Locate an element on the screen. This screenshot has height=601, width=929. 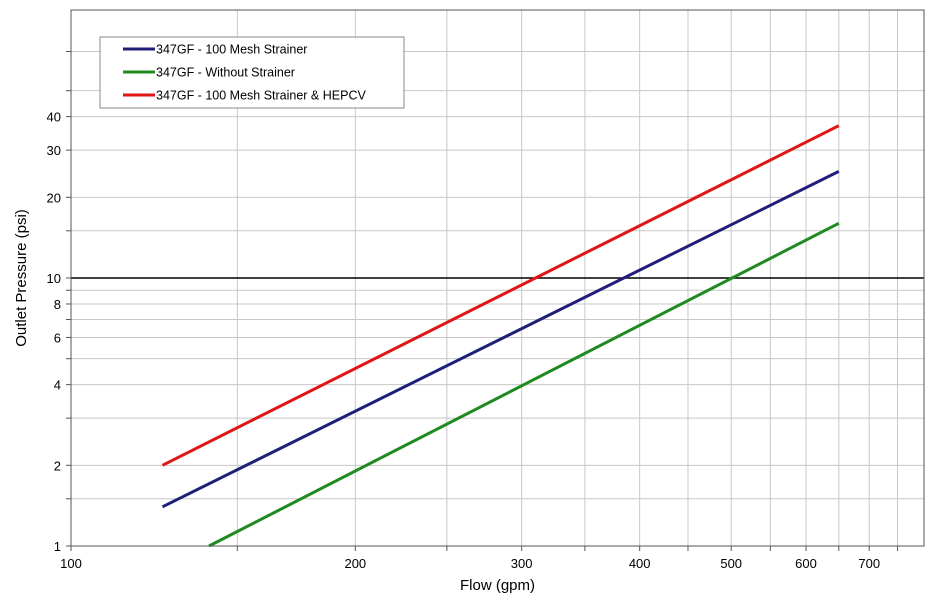
y-tick-label: 10 is located at coordinates (54, 278).